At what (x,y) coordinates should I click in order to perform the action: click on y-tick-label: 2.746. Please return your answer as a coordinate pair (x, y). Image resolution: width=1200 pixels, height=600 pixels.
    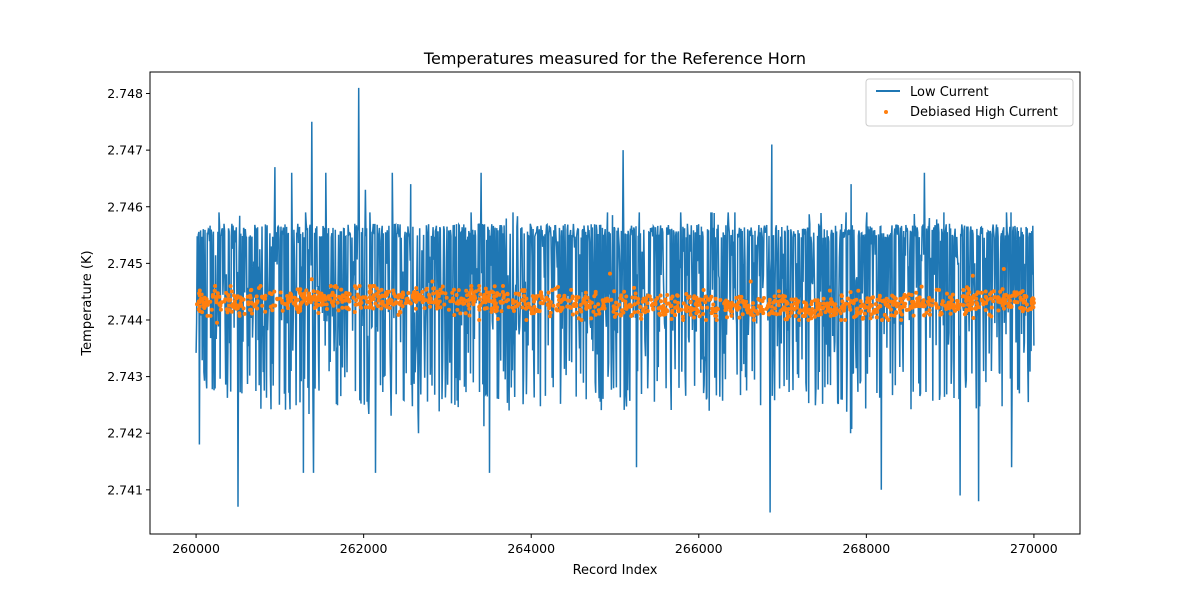
    Looking at the image, I should click on (125, 206).